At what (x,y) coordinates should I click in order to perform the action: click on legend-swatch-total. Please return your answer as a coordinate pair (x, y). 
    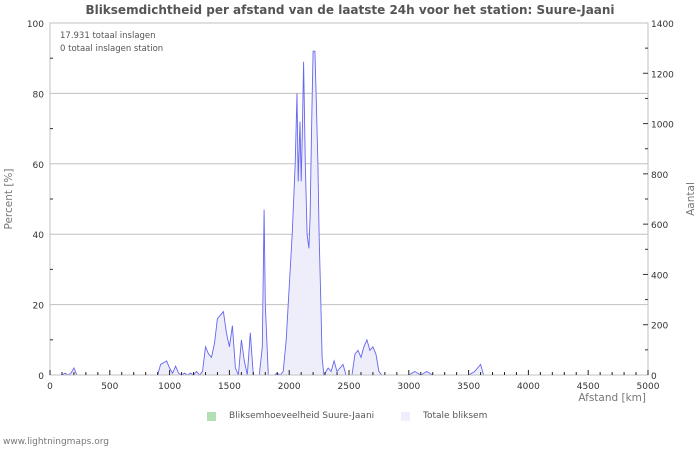
    Looking at the image, I should click on (405, 416).